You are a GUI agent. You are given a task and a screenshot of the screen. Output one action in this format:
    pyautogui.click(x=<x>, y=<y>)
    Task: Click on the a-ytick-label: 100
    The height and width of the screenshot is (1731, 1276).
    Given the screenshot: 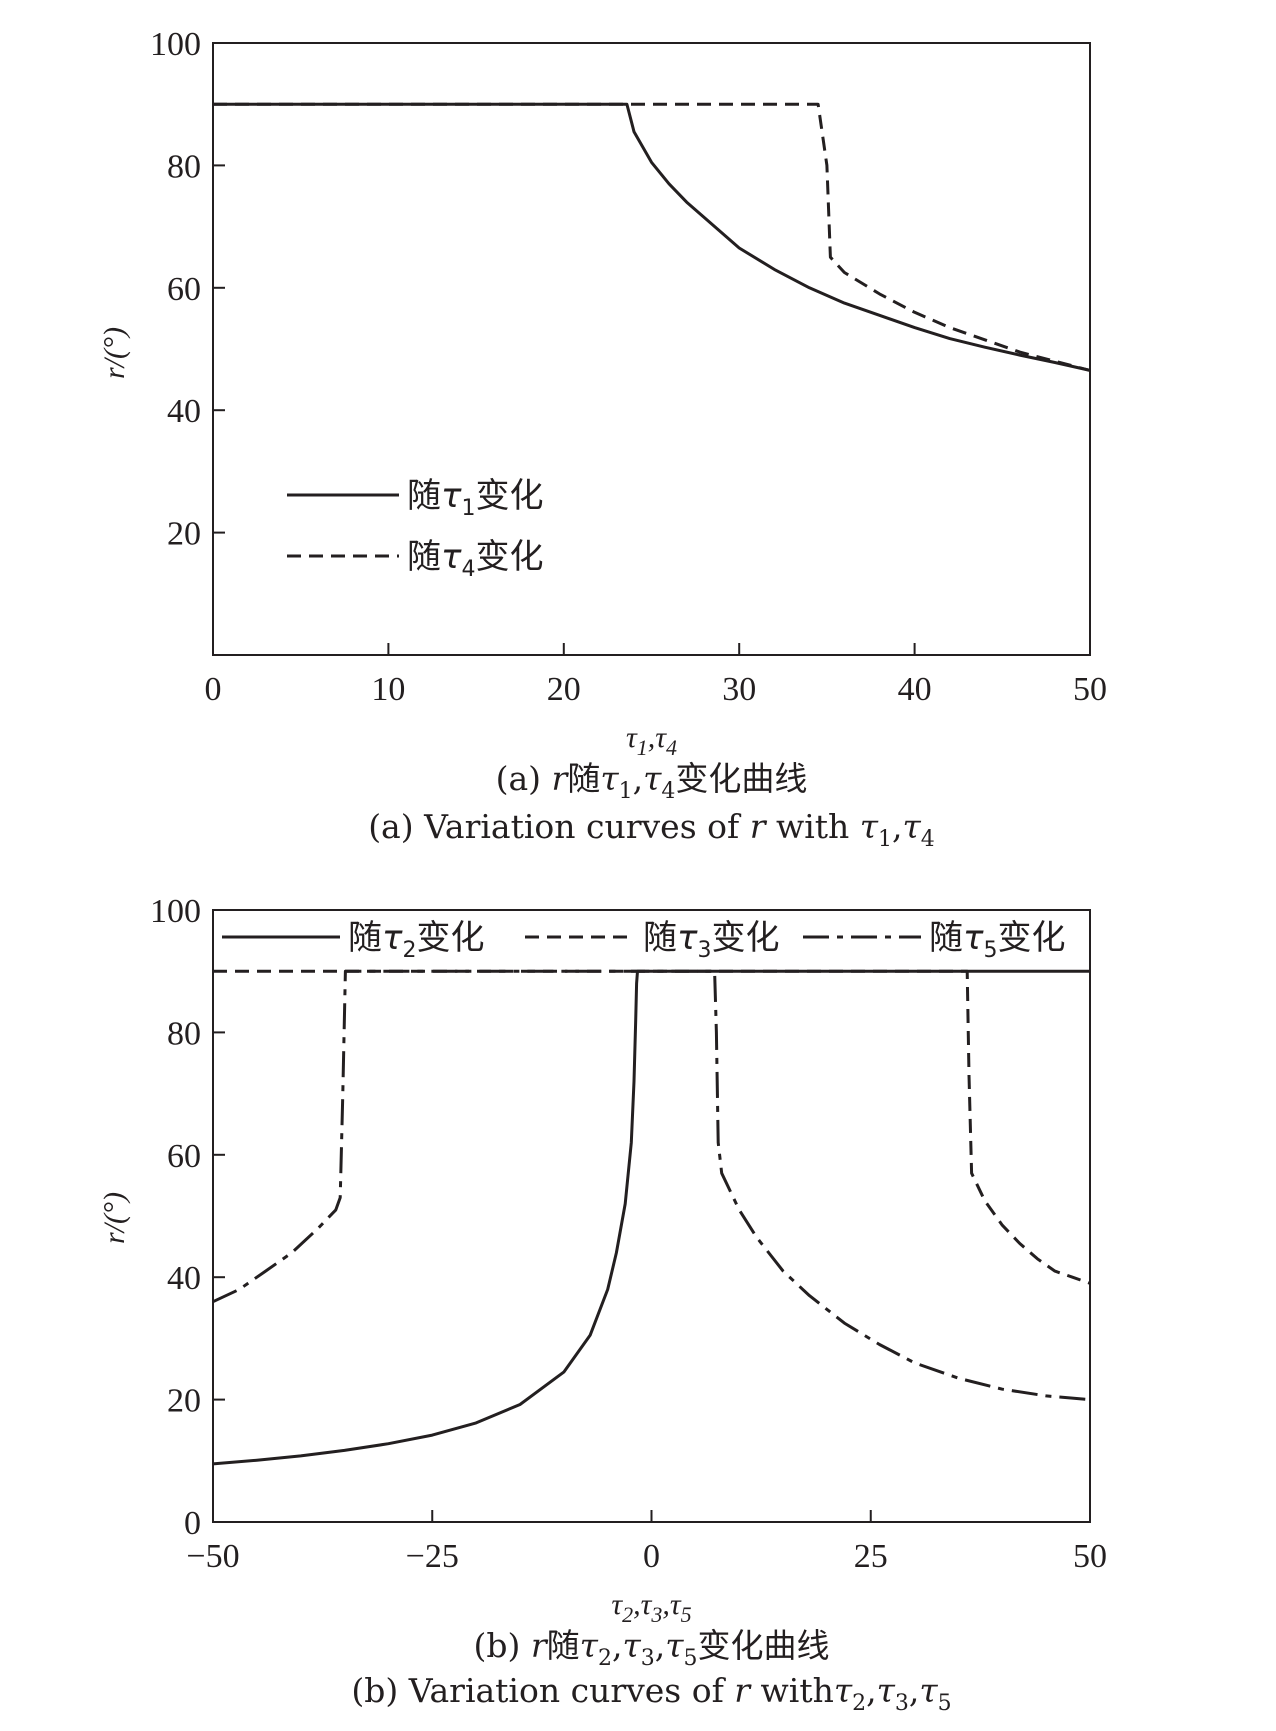 What is the action you would take?
    pyautogui.click(x=175, y=44)
    